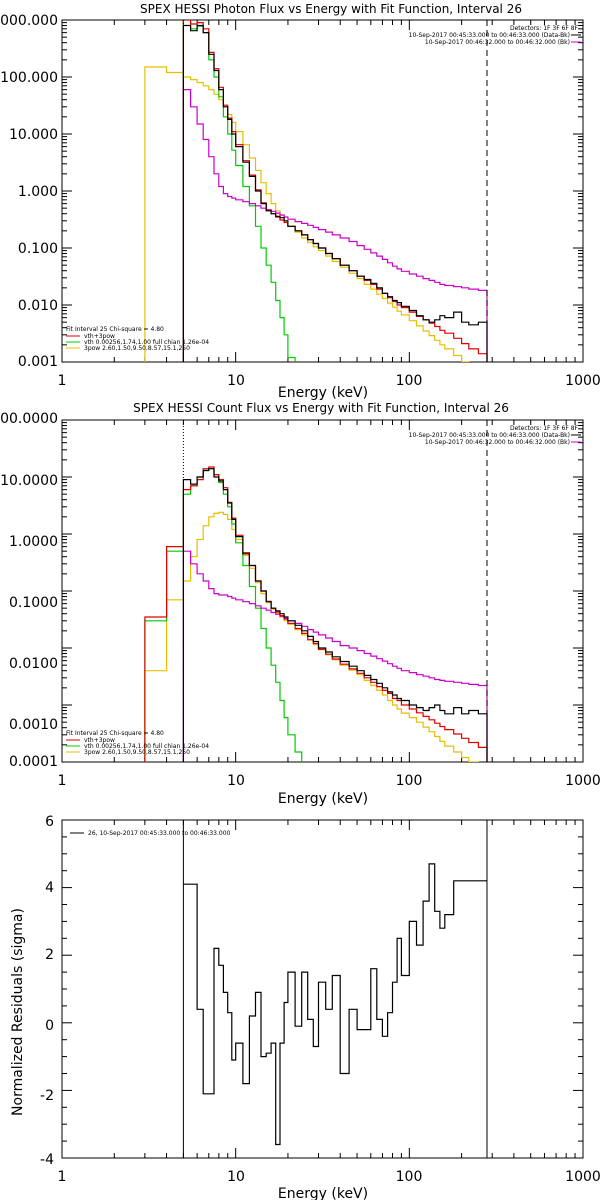 The height and width of the screenshot is (1200, 600). What do you see at coordinates (49, 822) in the screenshot?
I see `residuals-y-tick-label: 6` at bounding box center [49, 822].